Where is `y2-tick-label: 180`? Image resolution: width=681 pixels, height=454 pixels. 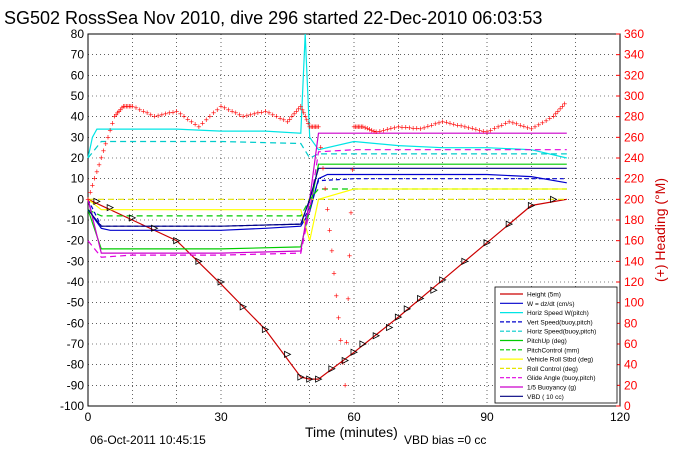
y2-tick-label: 180 is located at coordinates (634, 220).